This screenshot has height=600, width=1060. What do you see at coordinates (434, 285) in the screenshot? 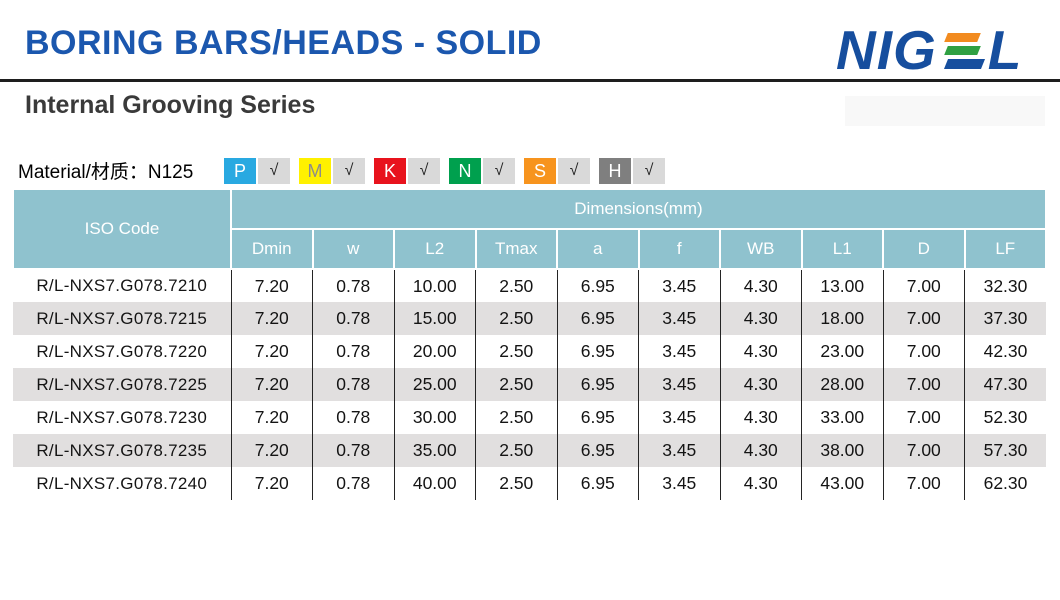
I see `value-cell: 10.00` at bounding box center [434, 285].